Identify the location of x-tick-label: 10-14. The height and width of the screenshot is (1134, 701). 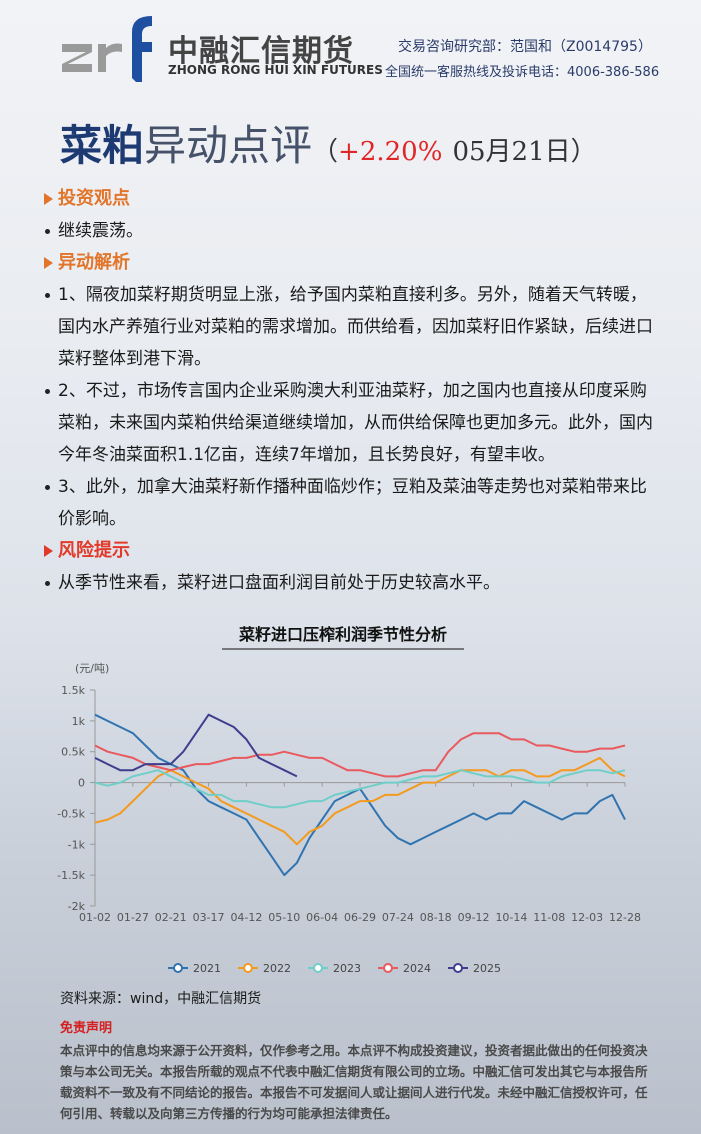
(511, 917).